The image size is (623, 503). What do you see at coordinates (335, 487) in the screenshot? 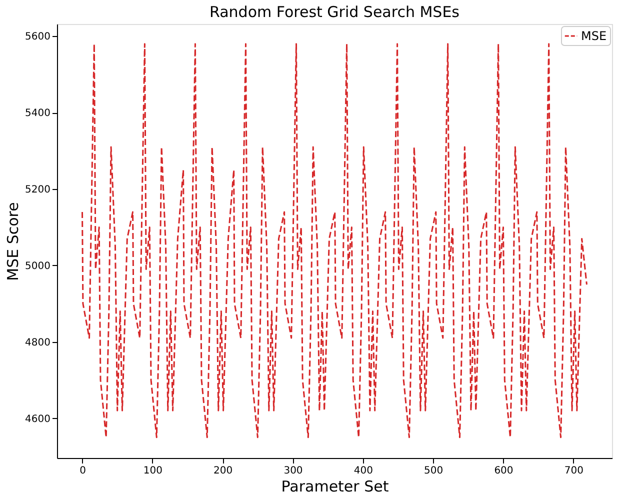
I see `x-axis-title: Parameter Set` at bounding box center [335, 487].